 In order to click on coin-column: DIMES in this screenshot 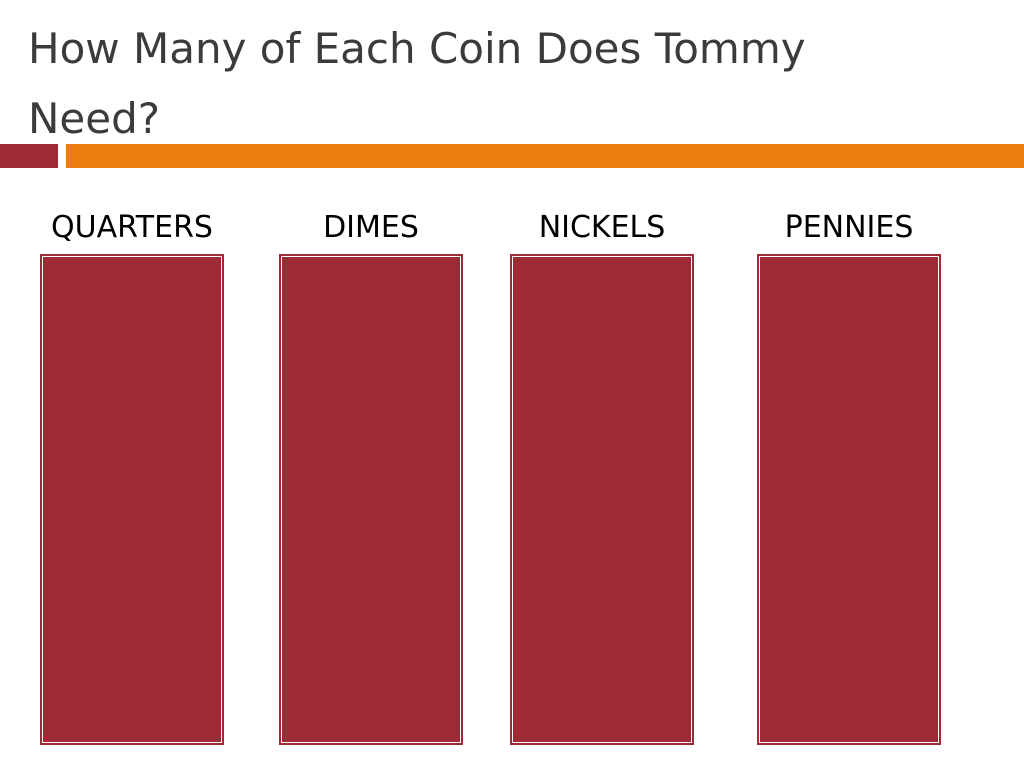, I will do `click(371, 474)`.